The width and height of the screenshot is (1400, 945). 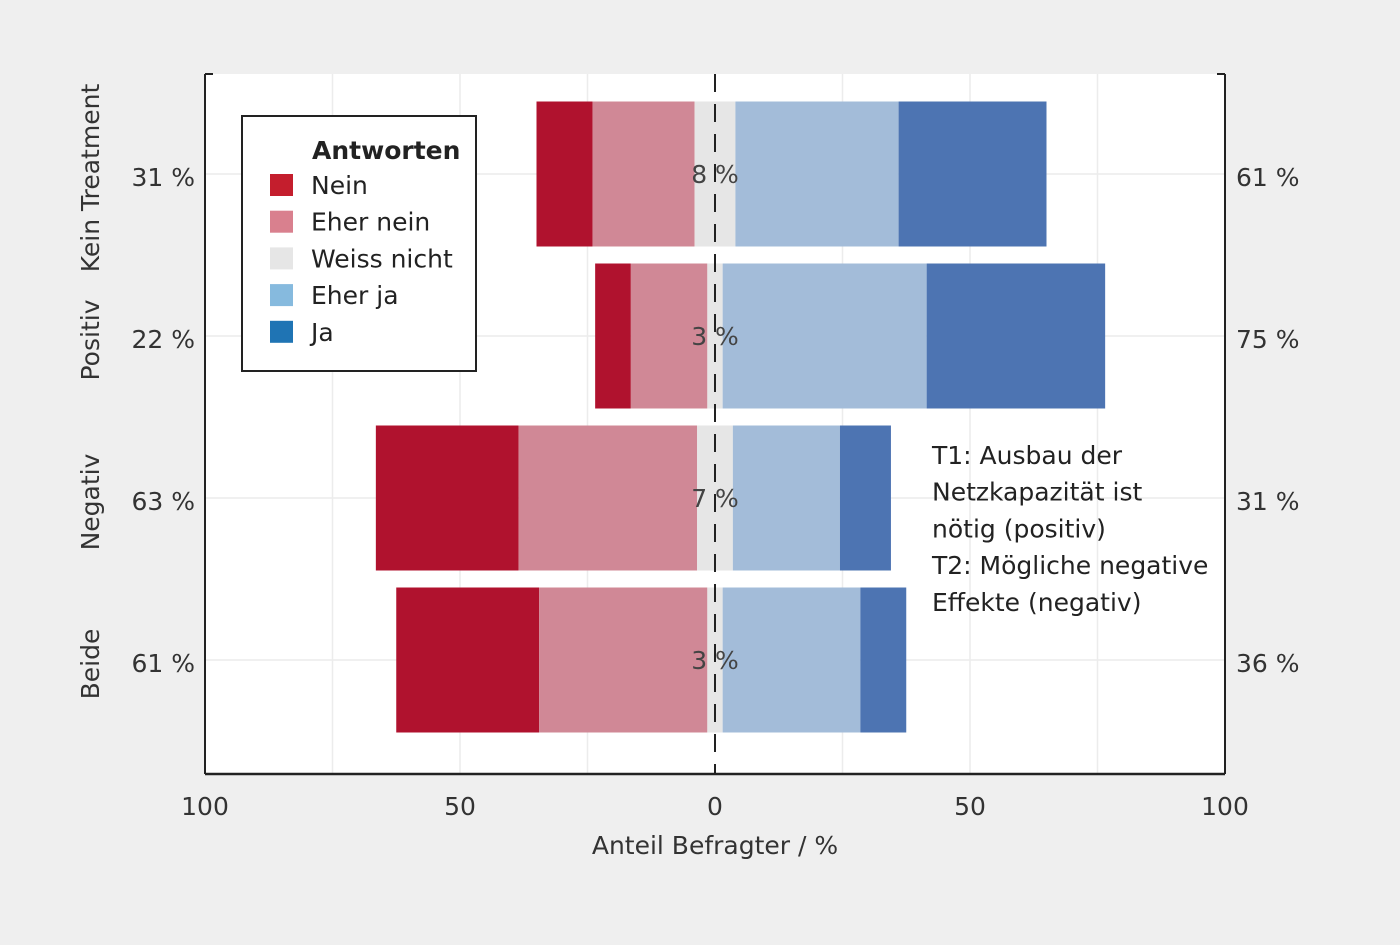 What do you see at coordinates (715, 417) in the screenshot?
I see `center-labels: 8 % 3 % 7 % 3 %` at bounding box center [715, 417].